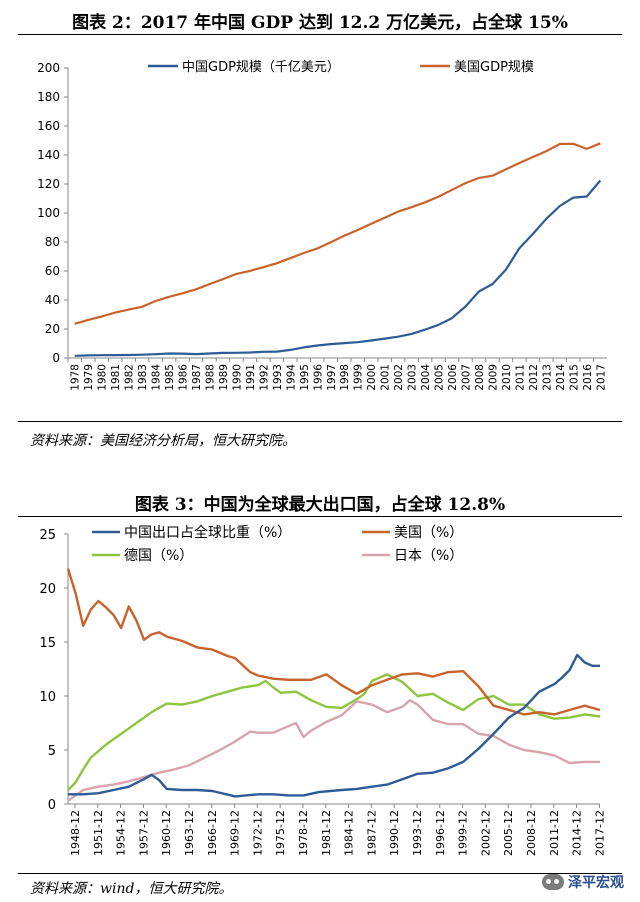 This screenshot has height=902, width=640. Describe the element at coordinates (251, 377) in the screenshot. I see `chart1-x-tick-label: 1991` at that location.